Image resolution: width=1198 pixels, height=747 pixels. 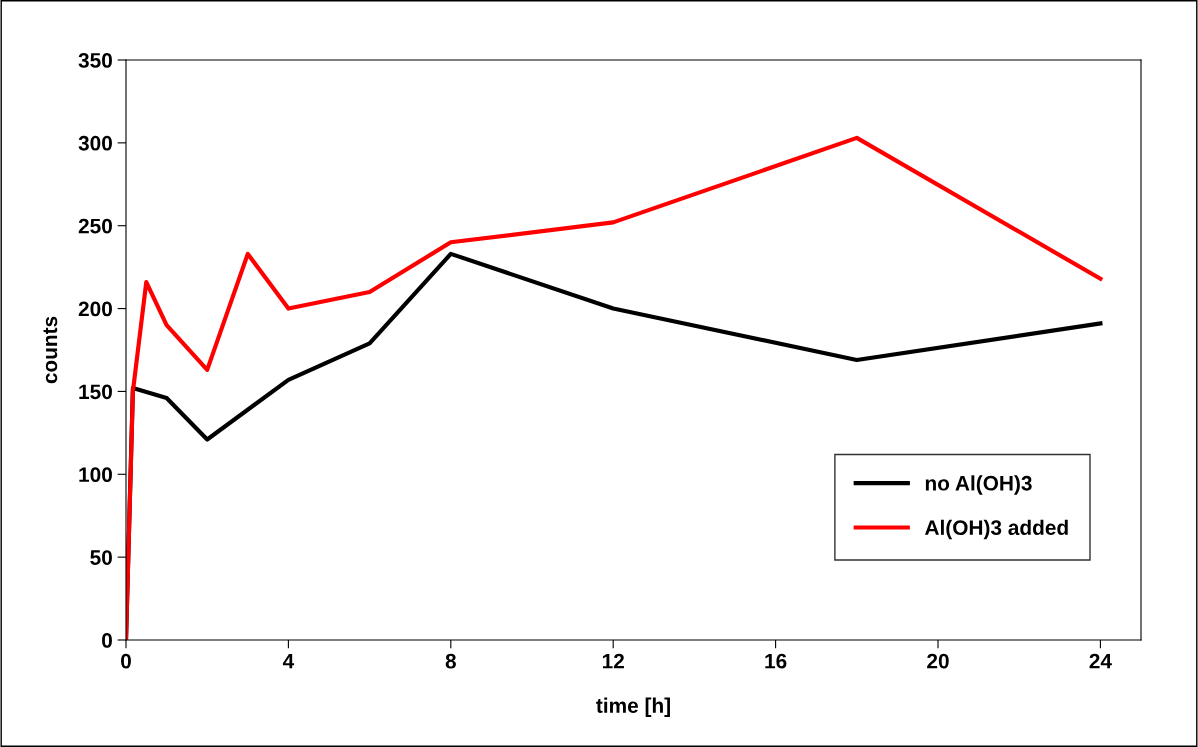 I want to click on y-tick-label: 0, so click(x=107, y=640).